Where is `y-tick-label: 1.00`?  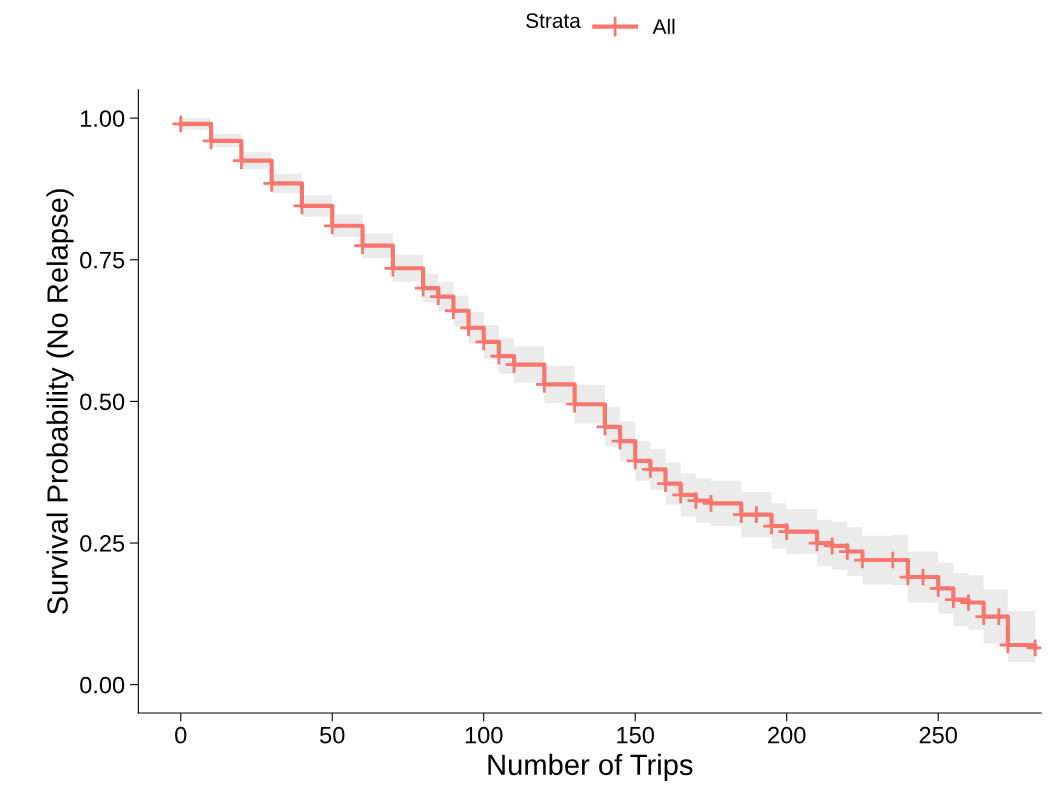
y-tick-label: 1.00 is located at coordinates (102, 118).